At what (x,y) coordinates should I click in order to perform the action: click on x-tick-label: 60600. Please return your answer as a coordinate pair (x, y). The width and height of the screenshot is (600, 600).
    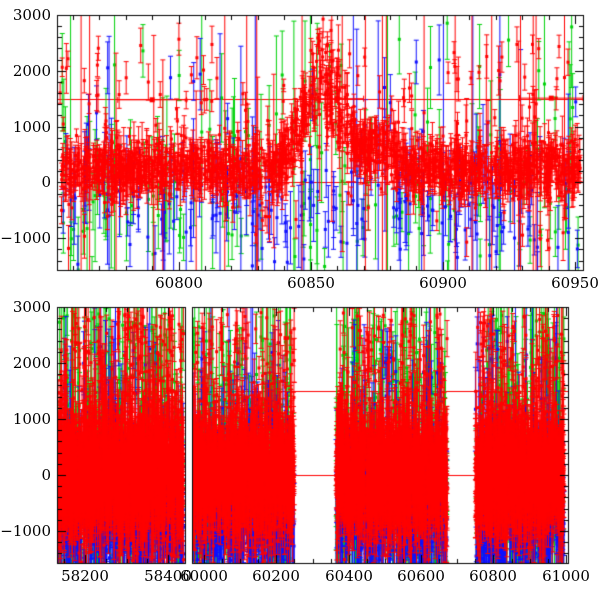
    Looking at the image, I should click on (421, 576).